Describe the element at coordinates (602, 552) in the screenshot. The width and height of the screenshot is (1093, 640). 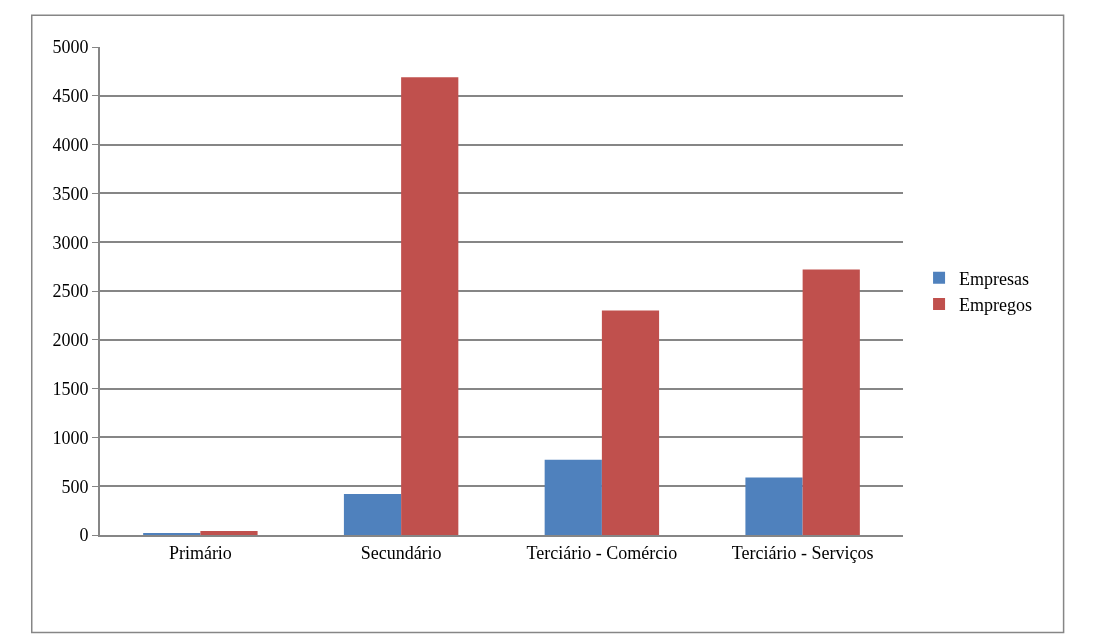
I see `x-tick-label: Terciário - Comércio` at that location.